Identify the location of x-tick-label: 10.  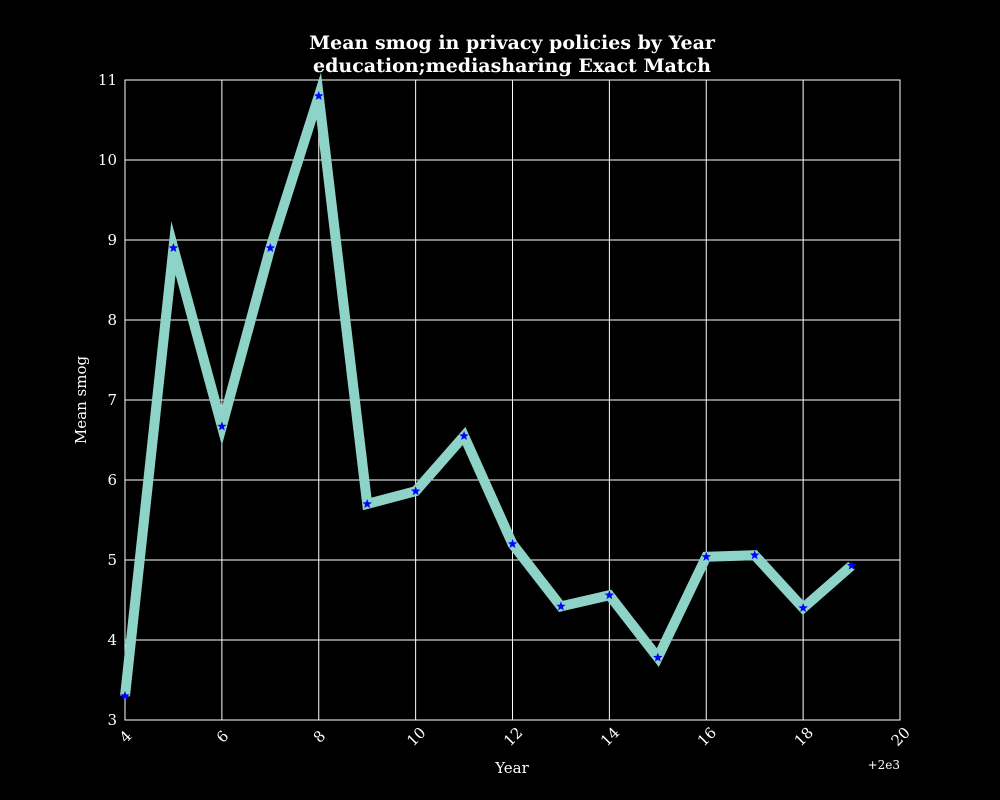
(416, 737).